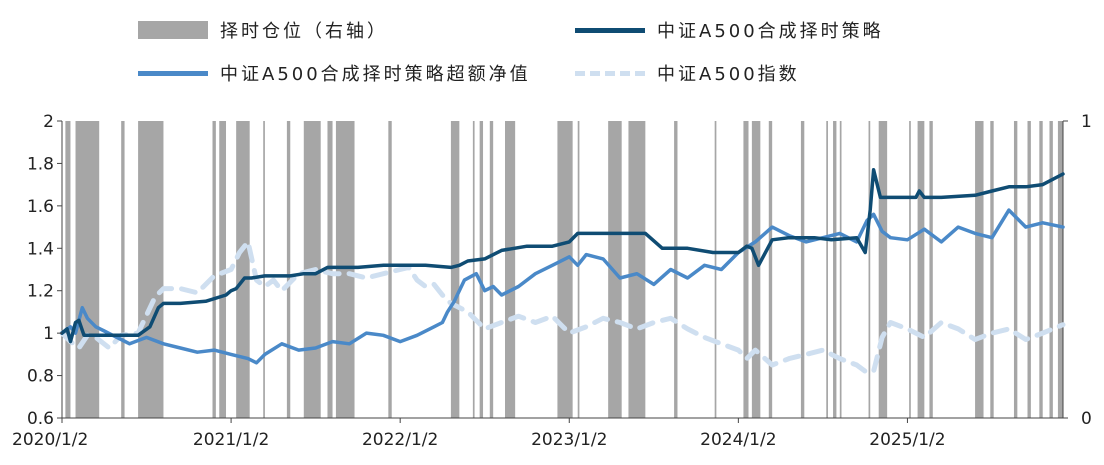 Image resolution: width=1104 pixels, height=465 pixels. I want to click on left-tick-label: 0.8, so click(40, 377).